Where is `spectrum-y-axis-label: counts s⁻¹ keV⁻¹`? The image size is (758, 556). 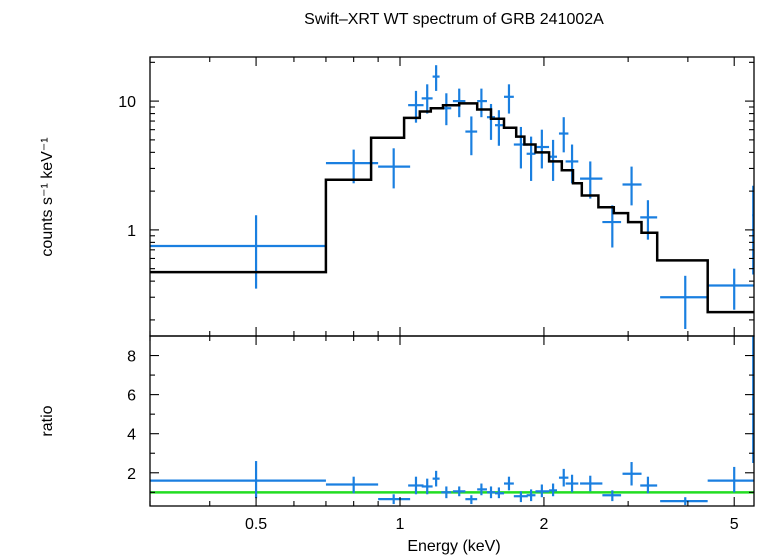
spectrum-y-axis-label: counts s⁻¹ keV⁻¹ is located at coordinates (47, 196).